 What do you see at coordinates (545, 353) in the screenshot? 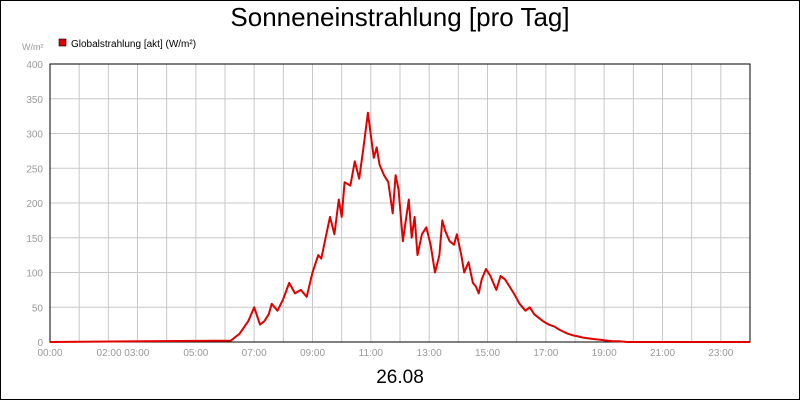
I see `x-tick-label: 17:00` at bounding box center [545, 353].